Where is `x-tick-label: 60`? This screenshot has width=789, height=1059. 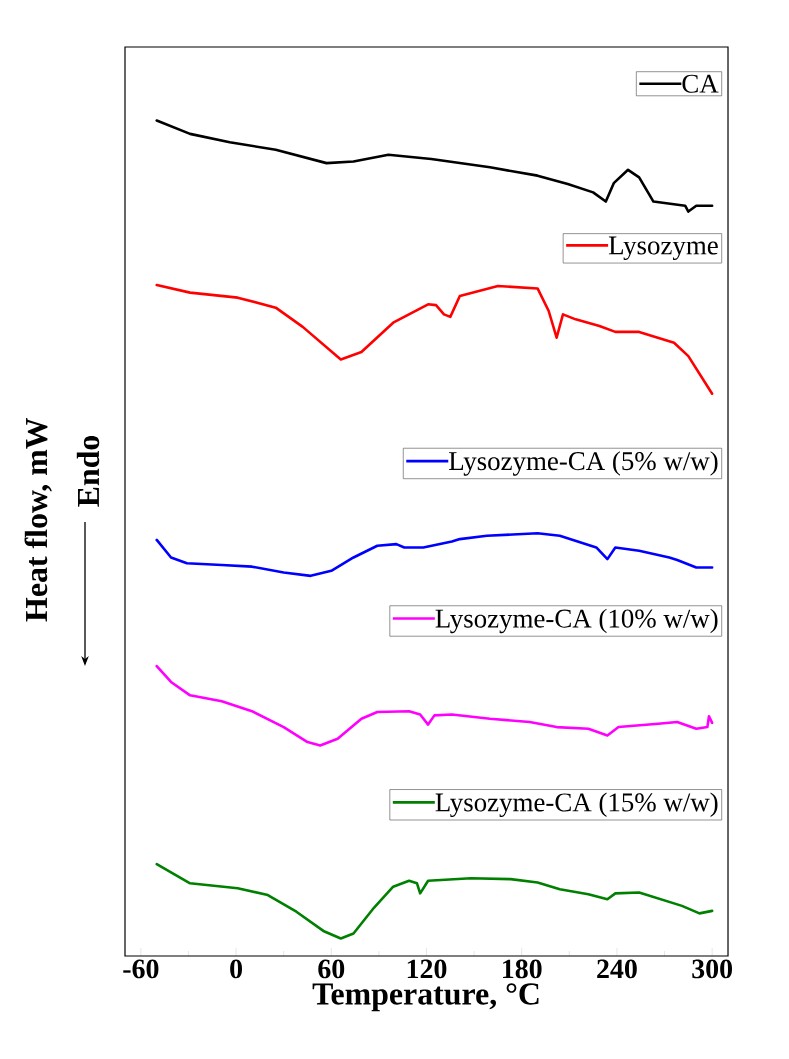 x-tick-label: 60 is located at coordinates (331, 969).